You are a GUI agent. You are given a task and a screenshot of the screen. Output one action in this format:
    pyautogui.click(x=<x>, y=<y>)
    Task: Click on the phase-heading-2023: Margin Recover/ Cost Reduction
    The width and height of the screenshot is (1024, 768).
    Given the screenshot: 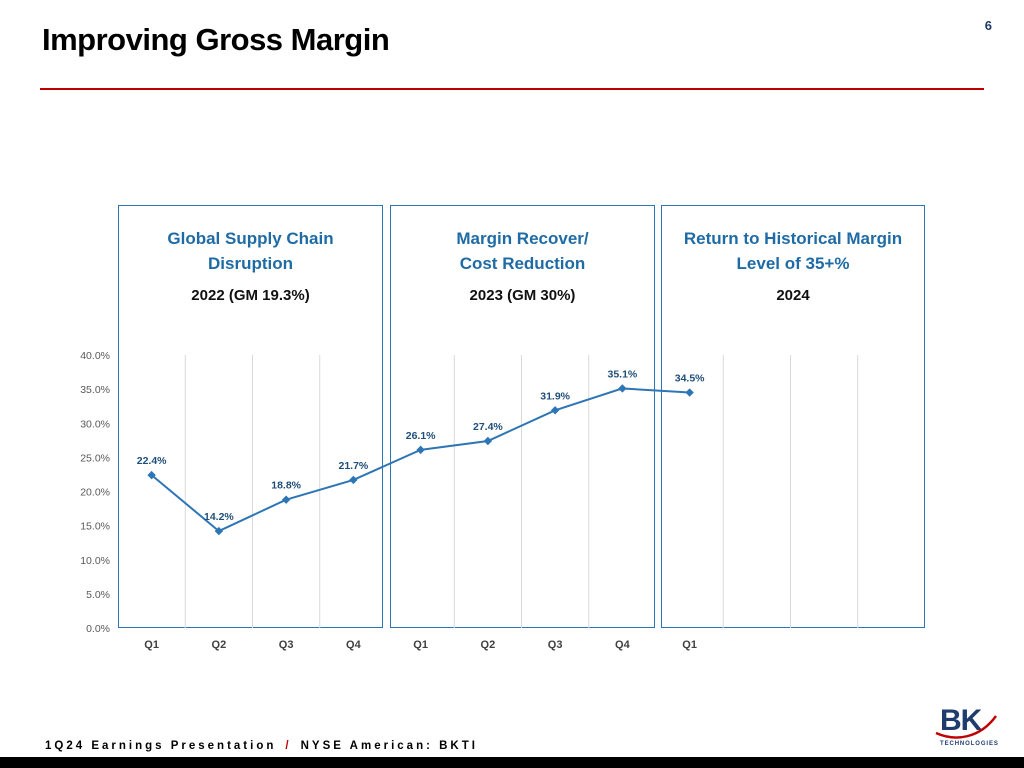 What is the action you would take?
    pyautogui.click(x=522, y=251)
    